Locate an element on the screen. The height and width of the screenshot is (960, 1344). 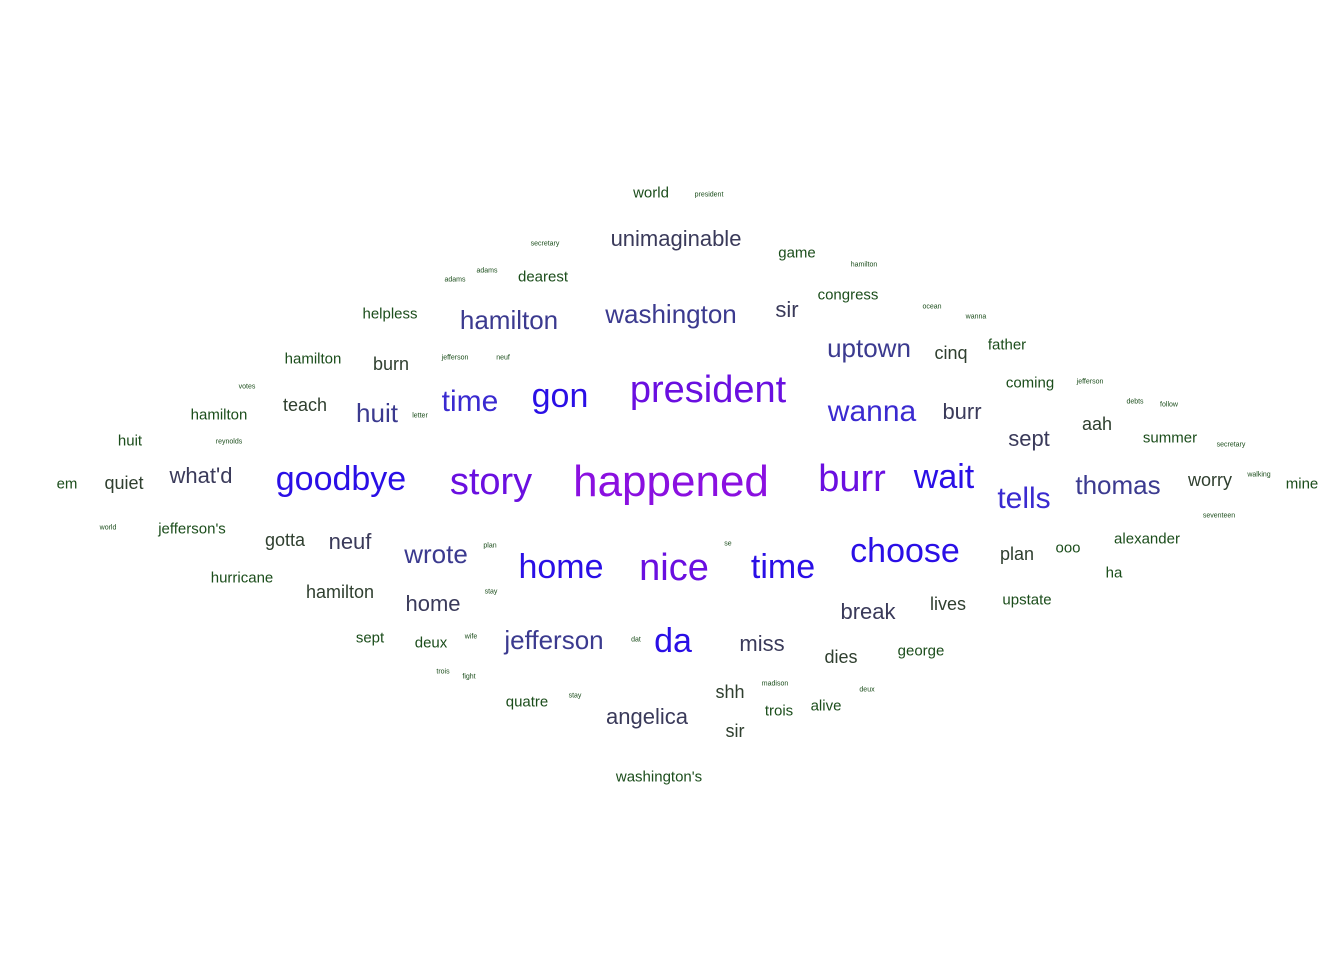
word-goodbye: goodbye is located at coordinates (341, 479).